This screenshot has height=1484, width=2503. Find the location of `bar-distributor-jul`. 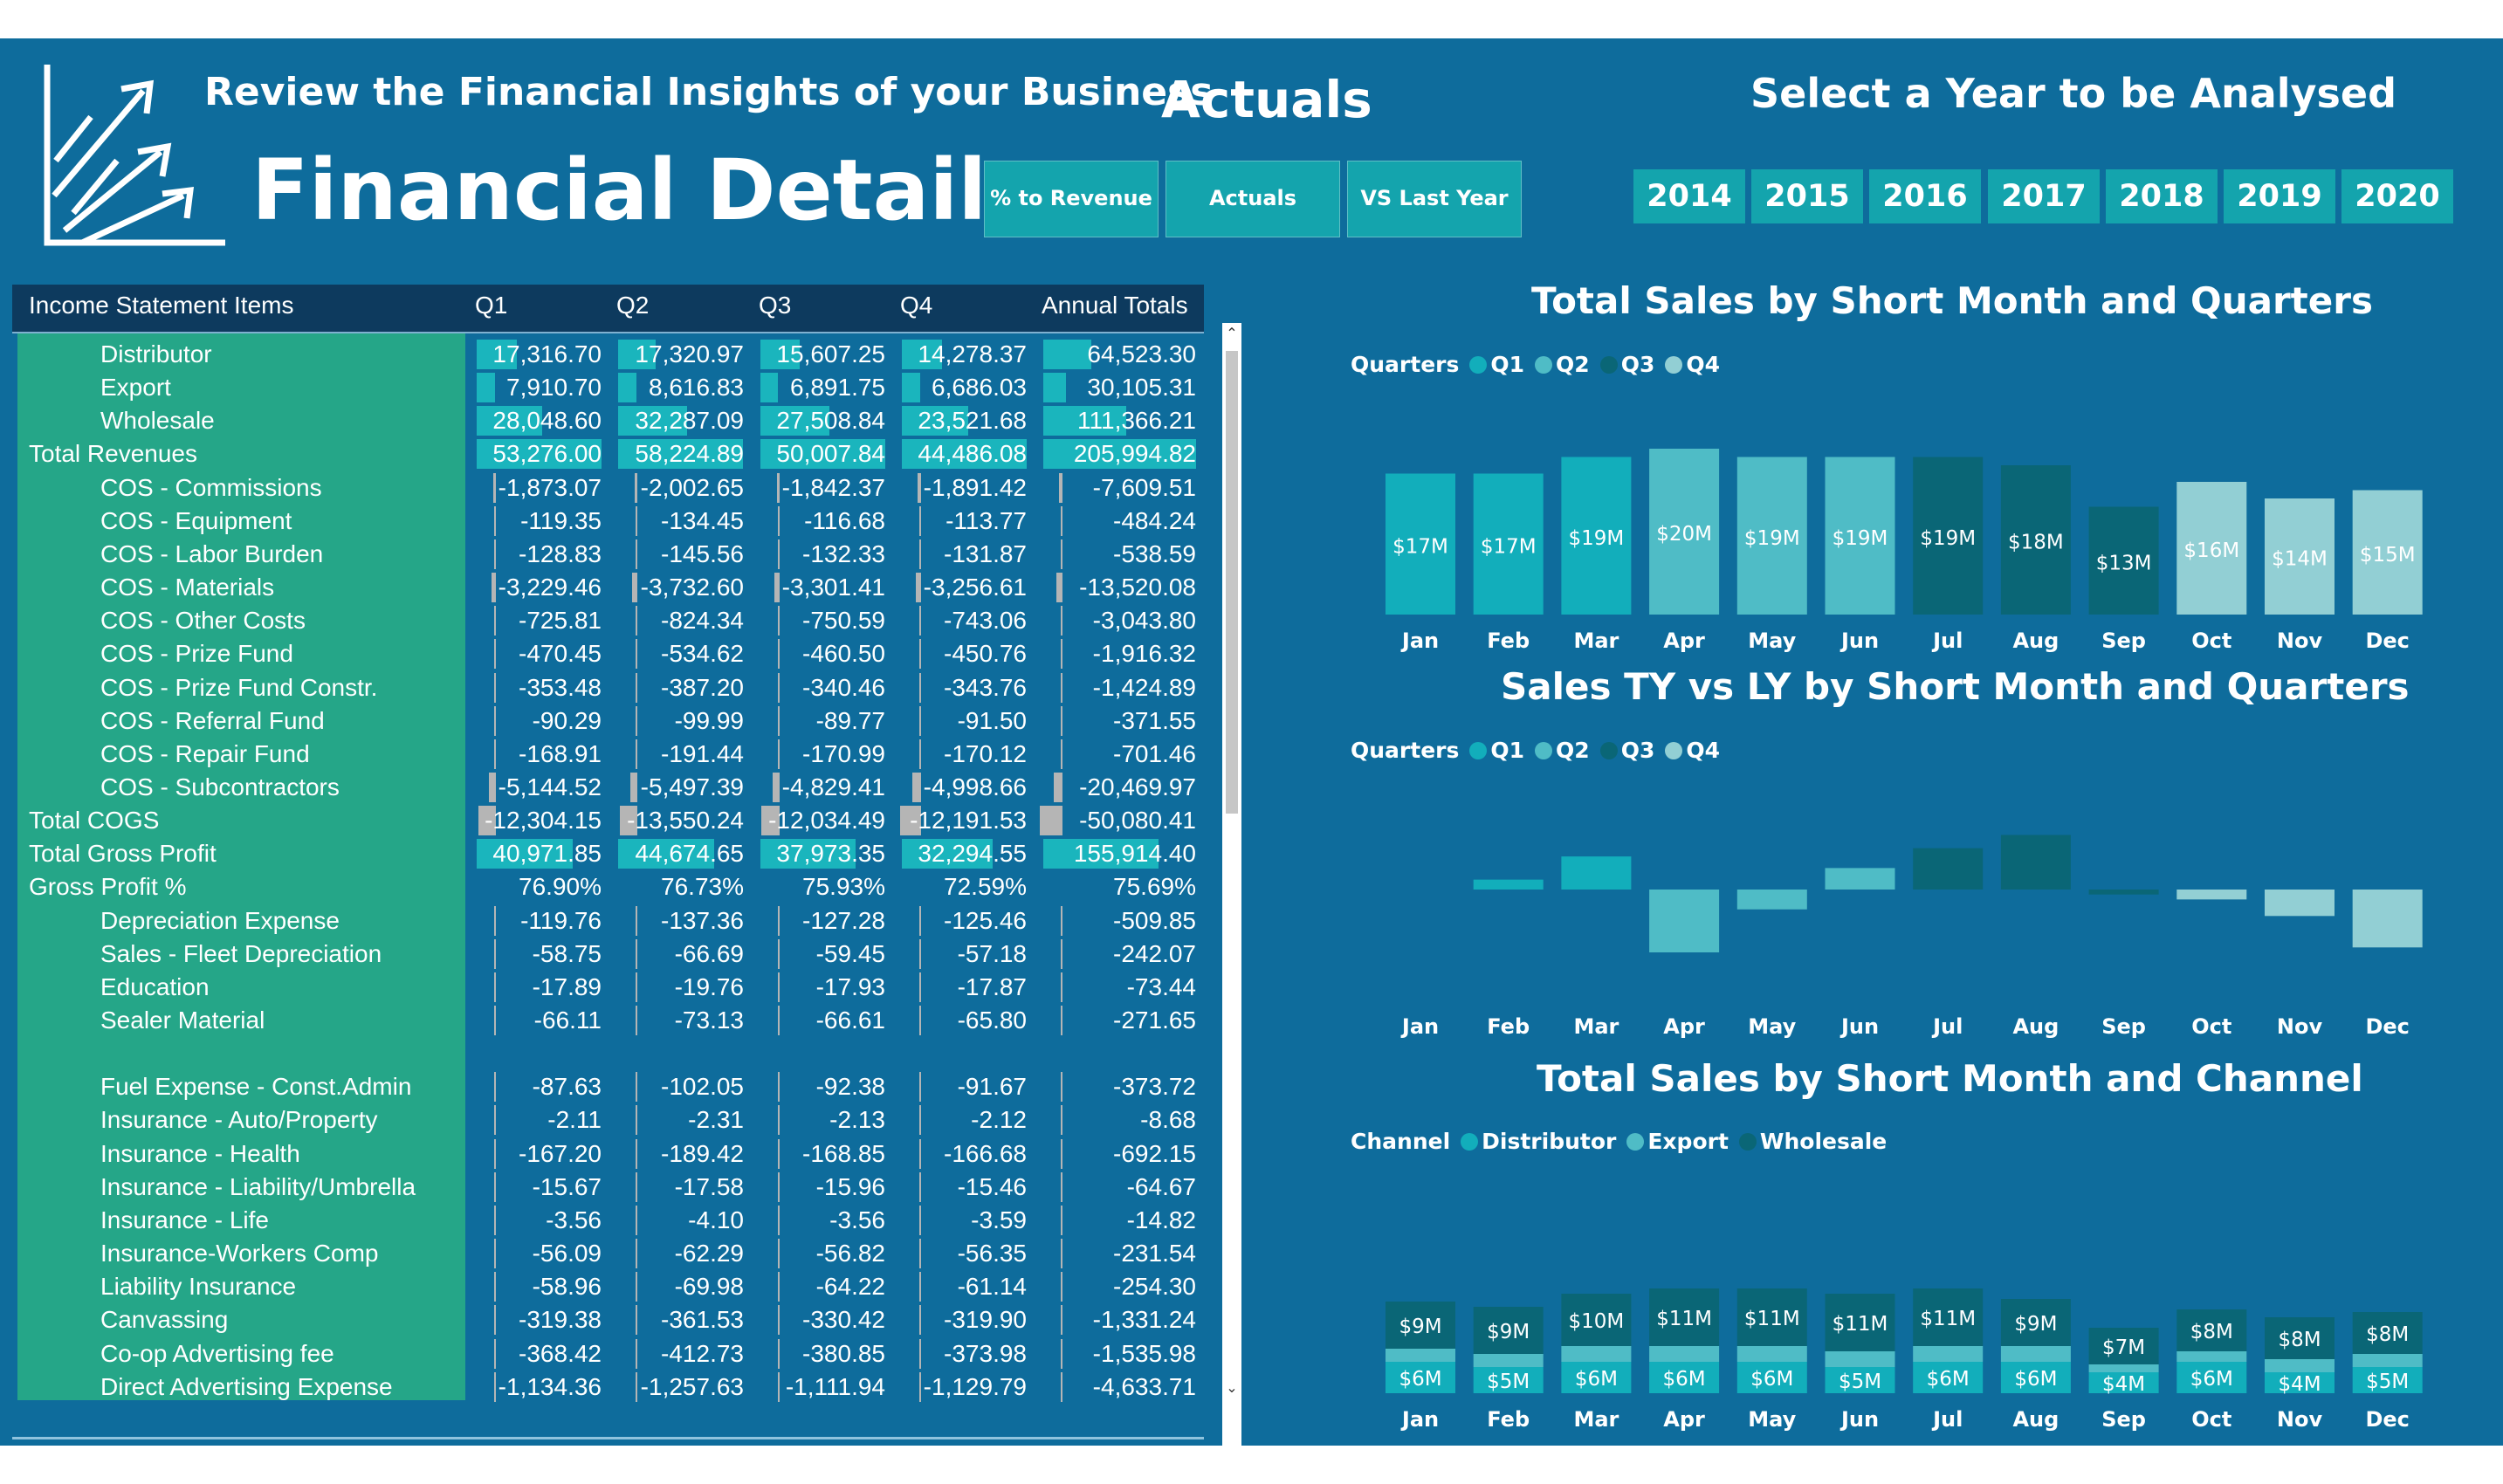

bar-distributor-jul is located at coordinates (1948, 1377).